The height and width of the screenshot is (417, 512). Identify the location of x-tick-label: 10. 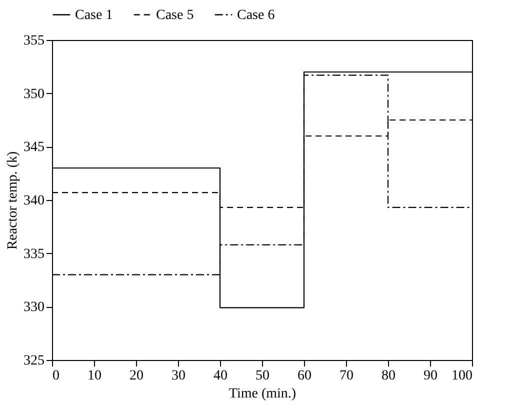
(95, 376).